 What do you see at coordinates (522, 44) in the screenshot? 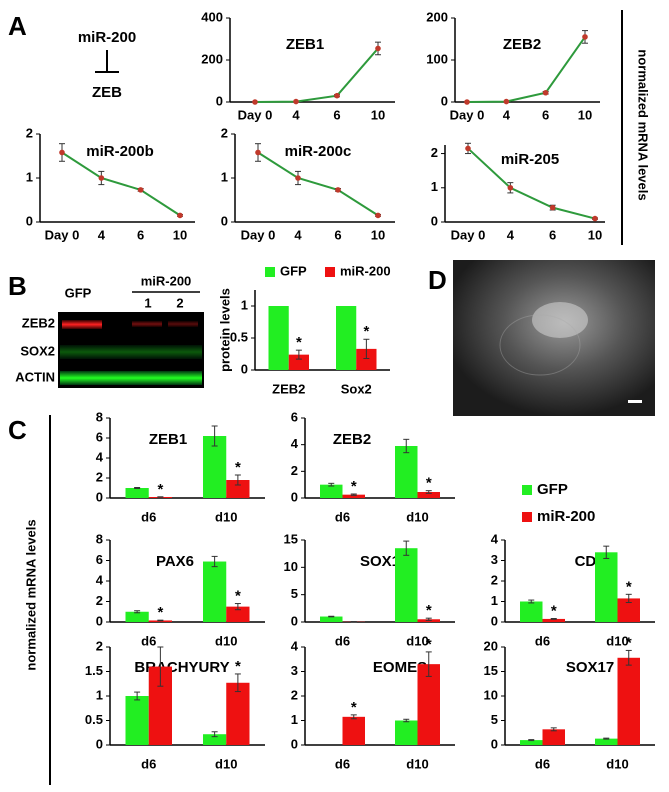
I see `chart-title: ZEB2` at bounding box center [522, 44].